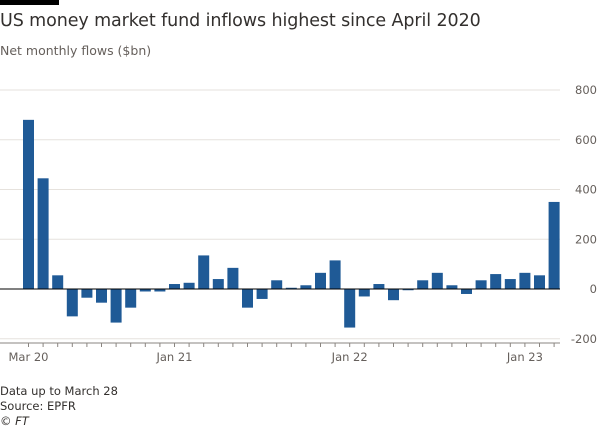  What do you see at coordinates (593, 289) in the screenshot?
I see `y-tick-label: 0` at bounding box center [593, 289].